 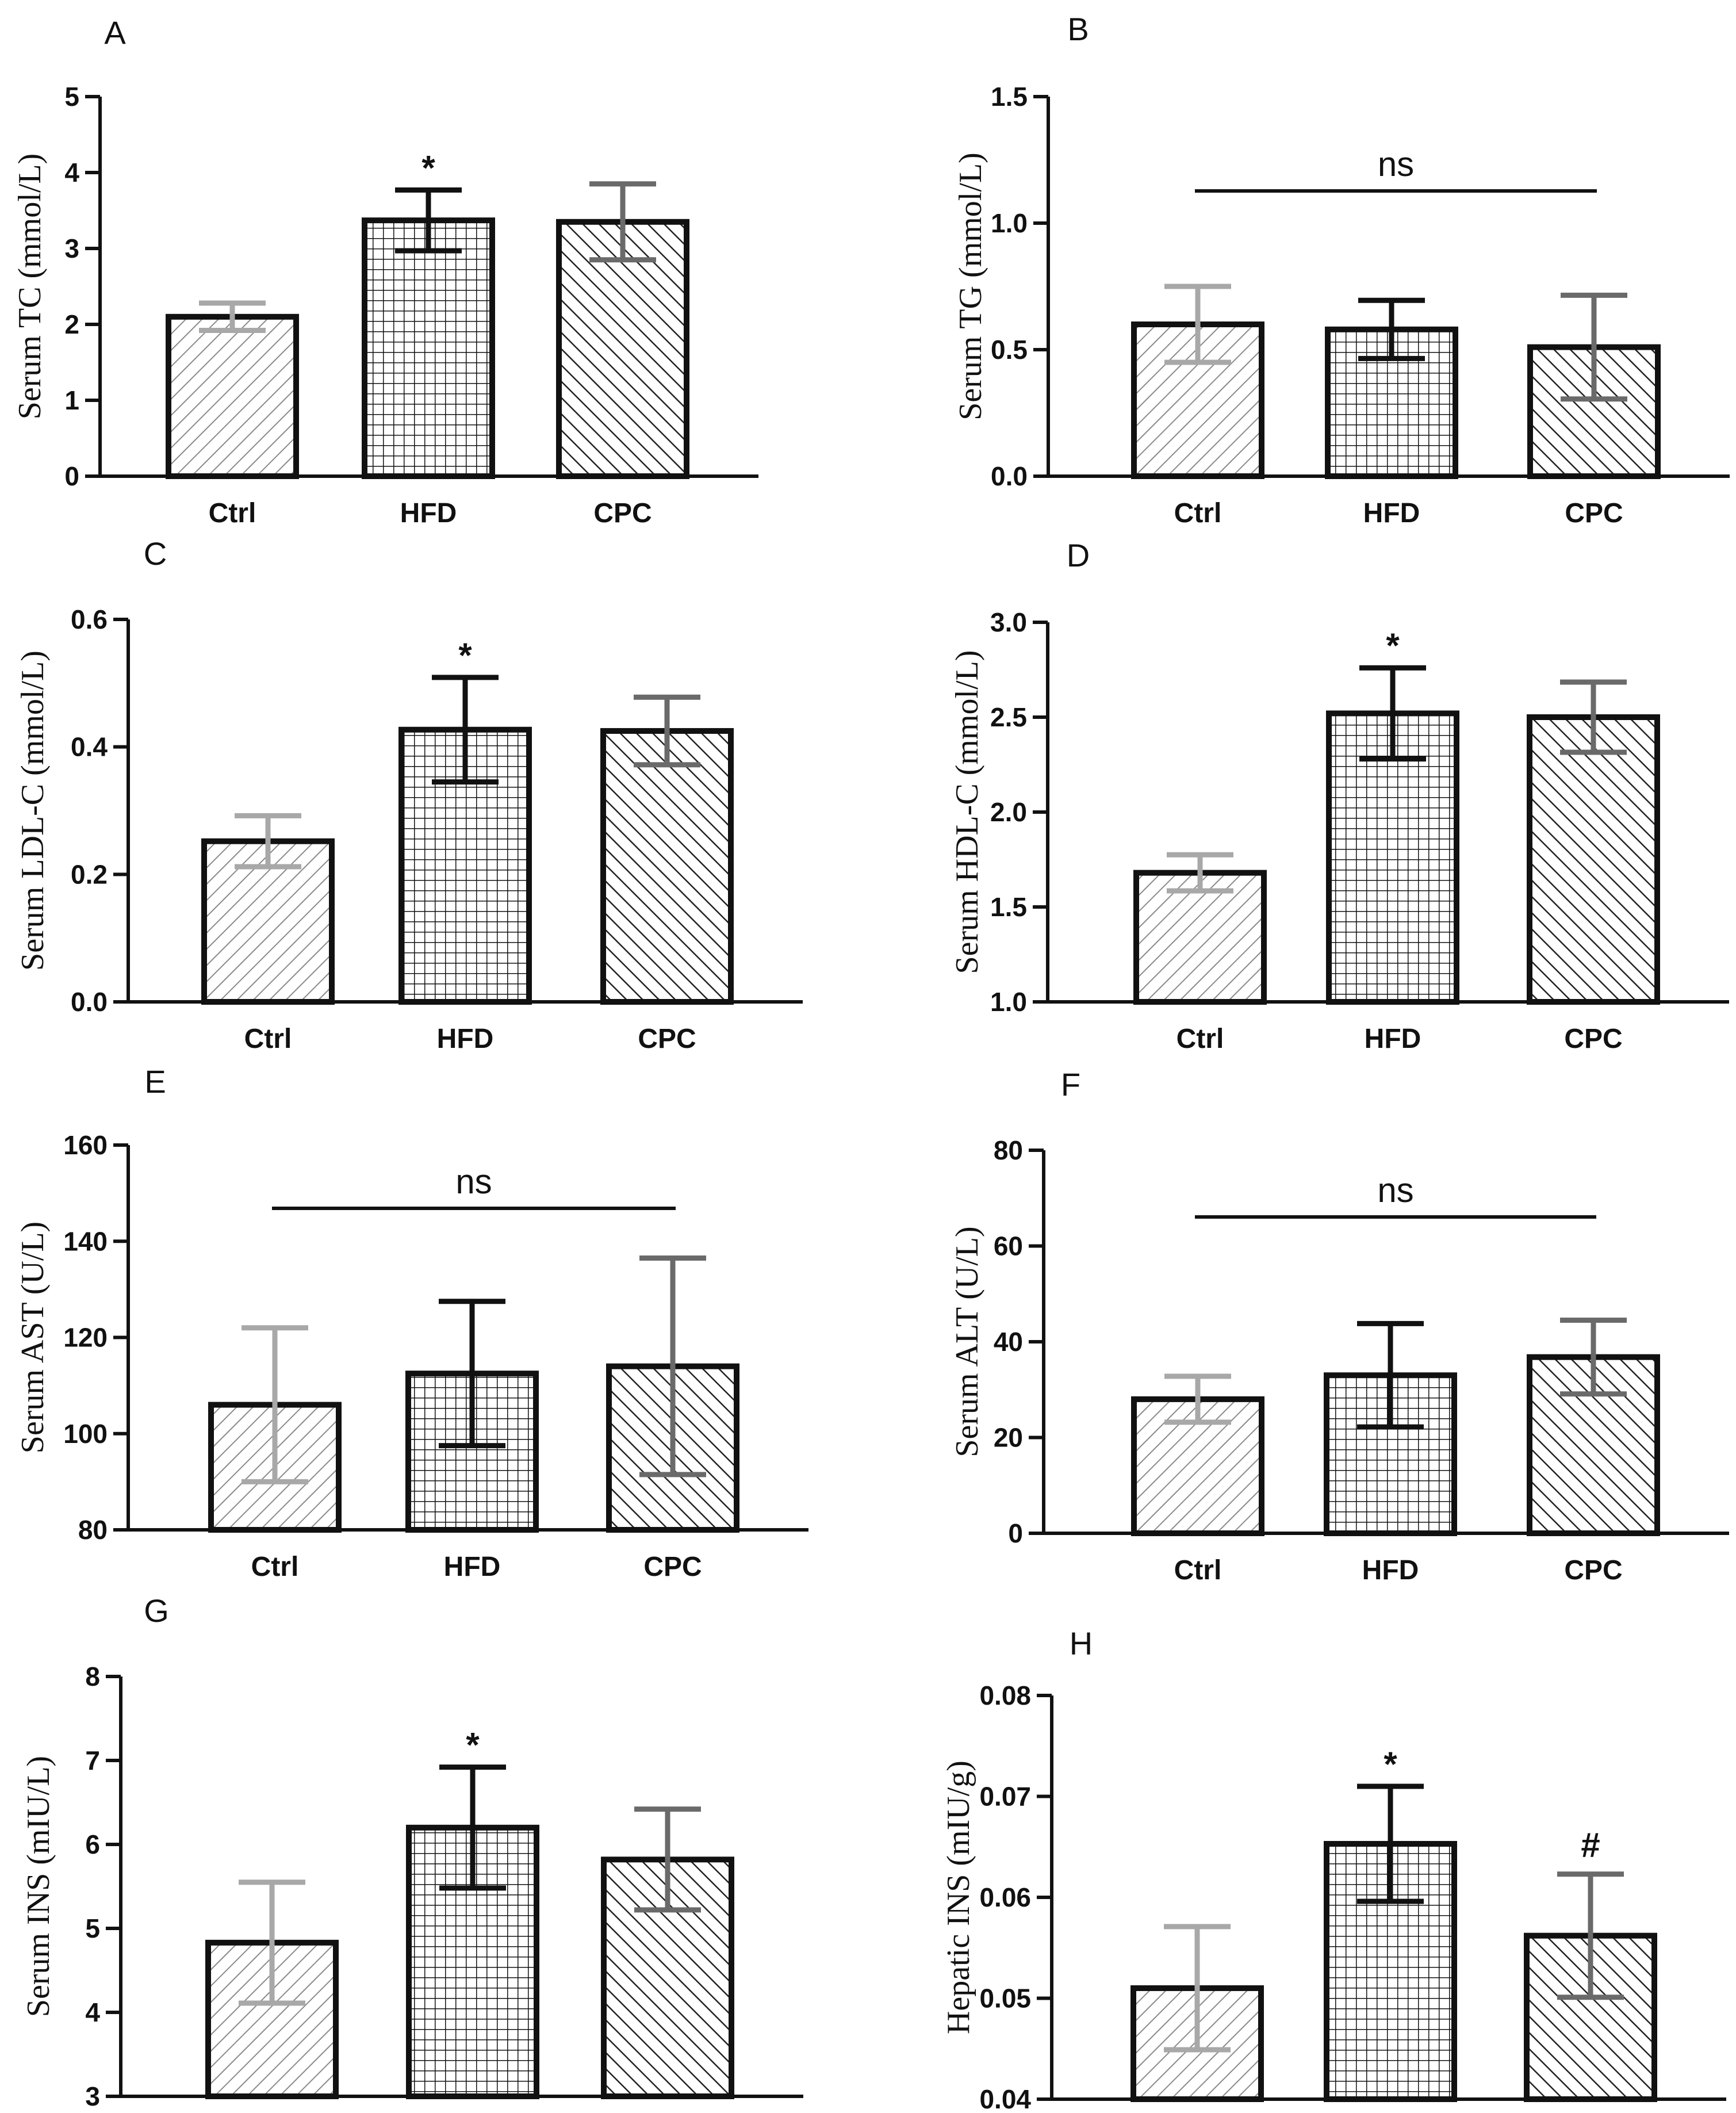 What do you see at coordinates (93, 1530) in the screenshot?
I see `y-tick-label: 80` at bounding box center [93, 1530].